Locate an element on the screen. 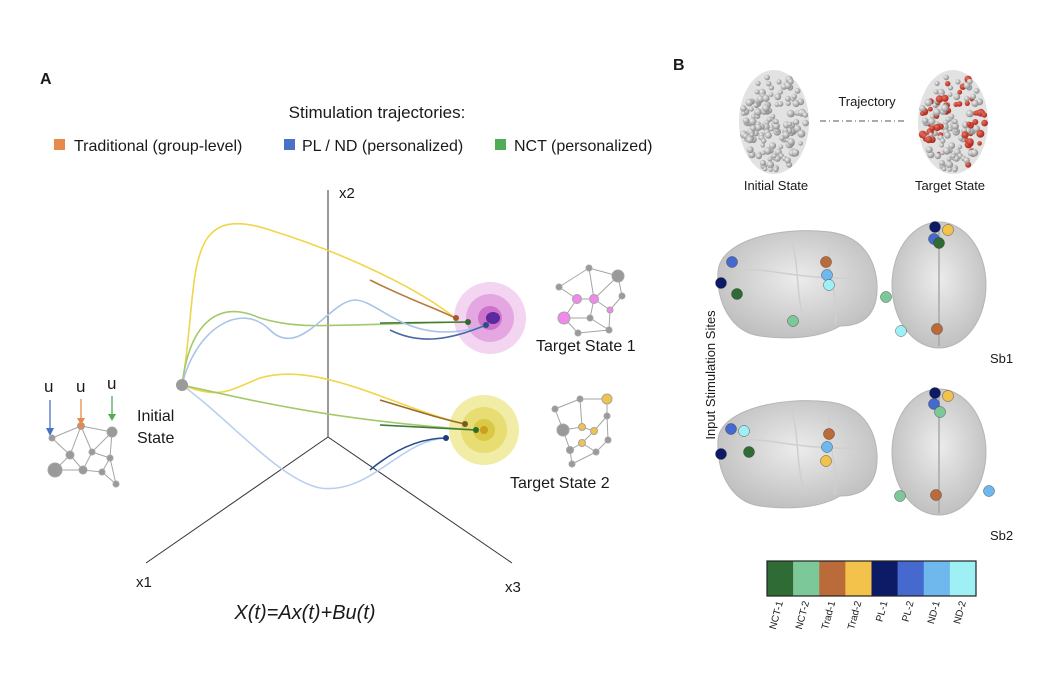 Image resolution: width=1038 pixels, height=692 pixels. colorbar: NCT-1 NCT-2 Trad-1 Trad-2 PL-1 PL-2 ND-1 ND-2 is located at coordinates (871, 595).